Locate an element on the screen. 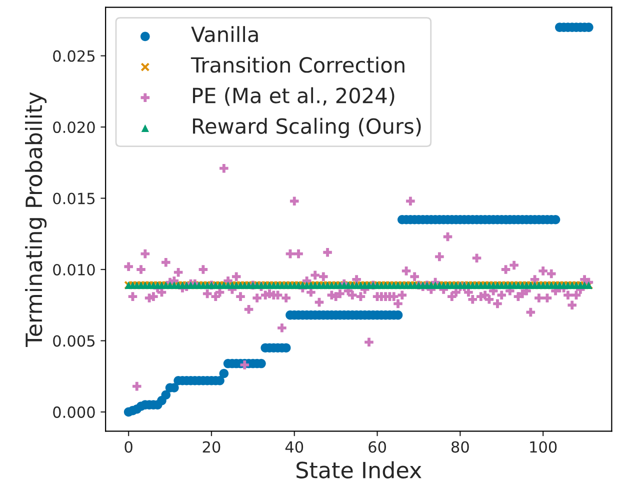 Image resolution: width=621 pixels, height=490 pixels. legend-label: Reward Scaling (Ours) is located at coordinates (307, 128).